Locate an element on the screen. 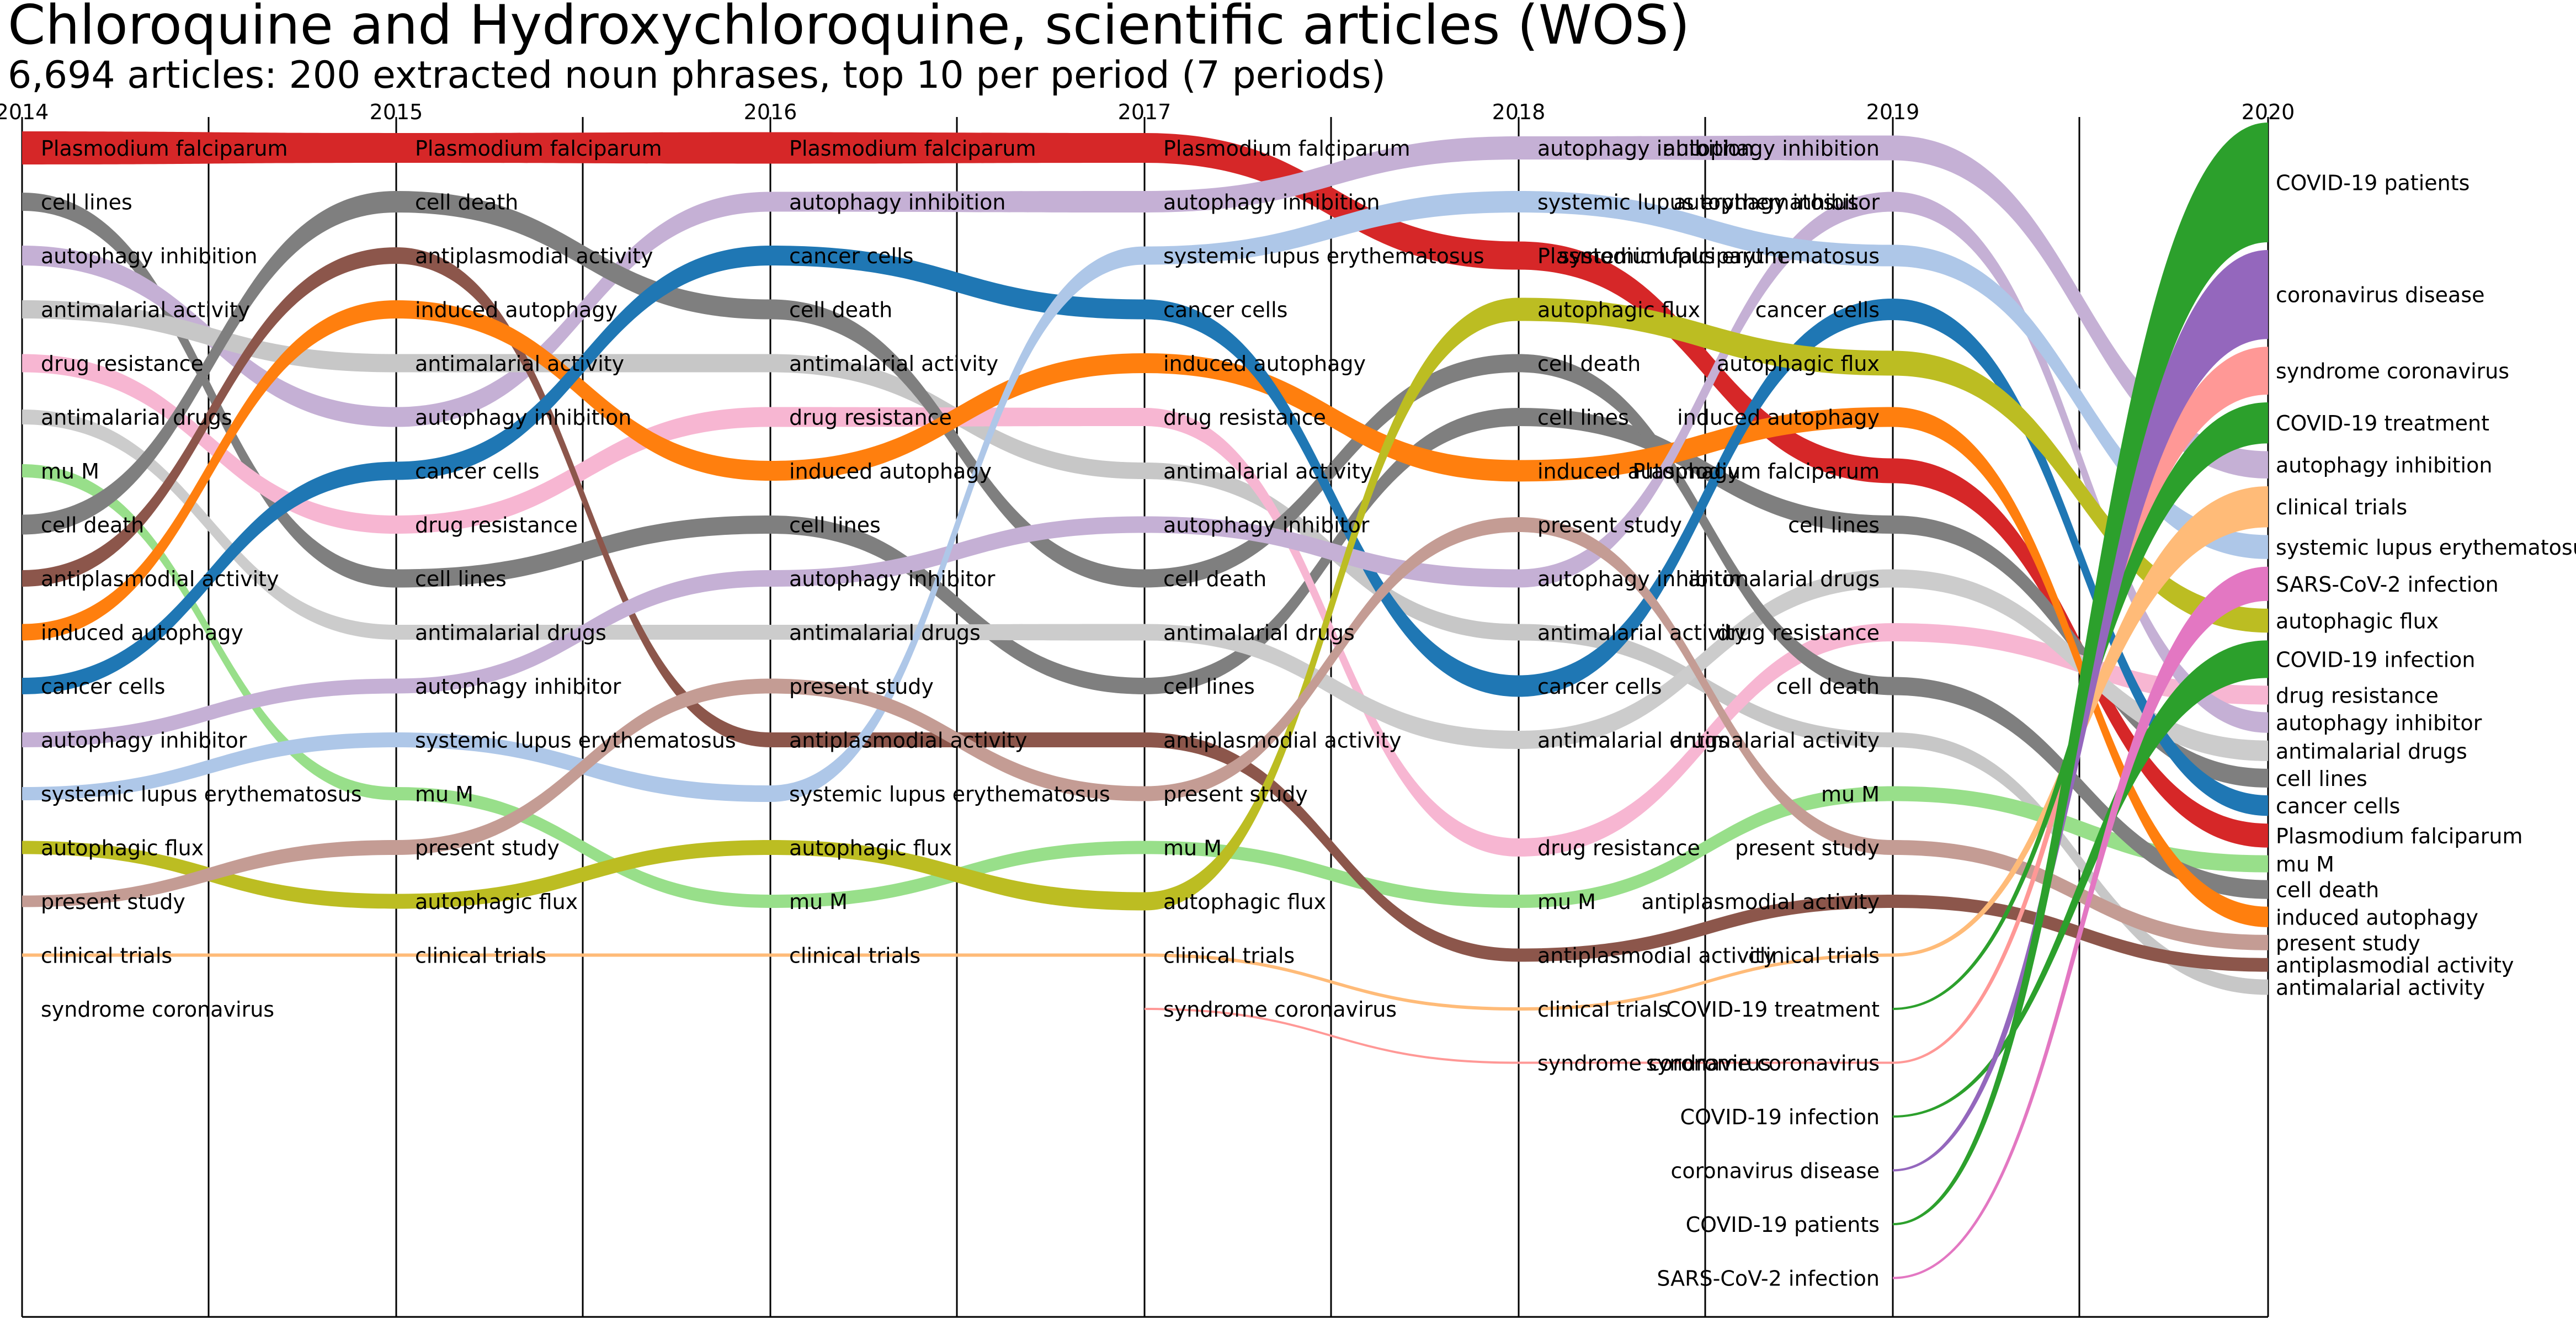  period-label: 2018 is located at coordinates (1519, 112).